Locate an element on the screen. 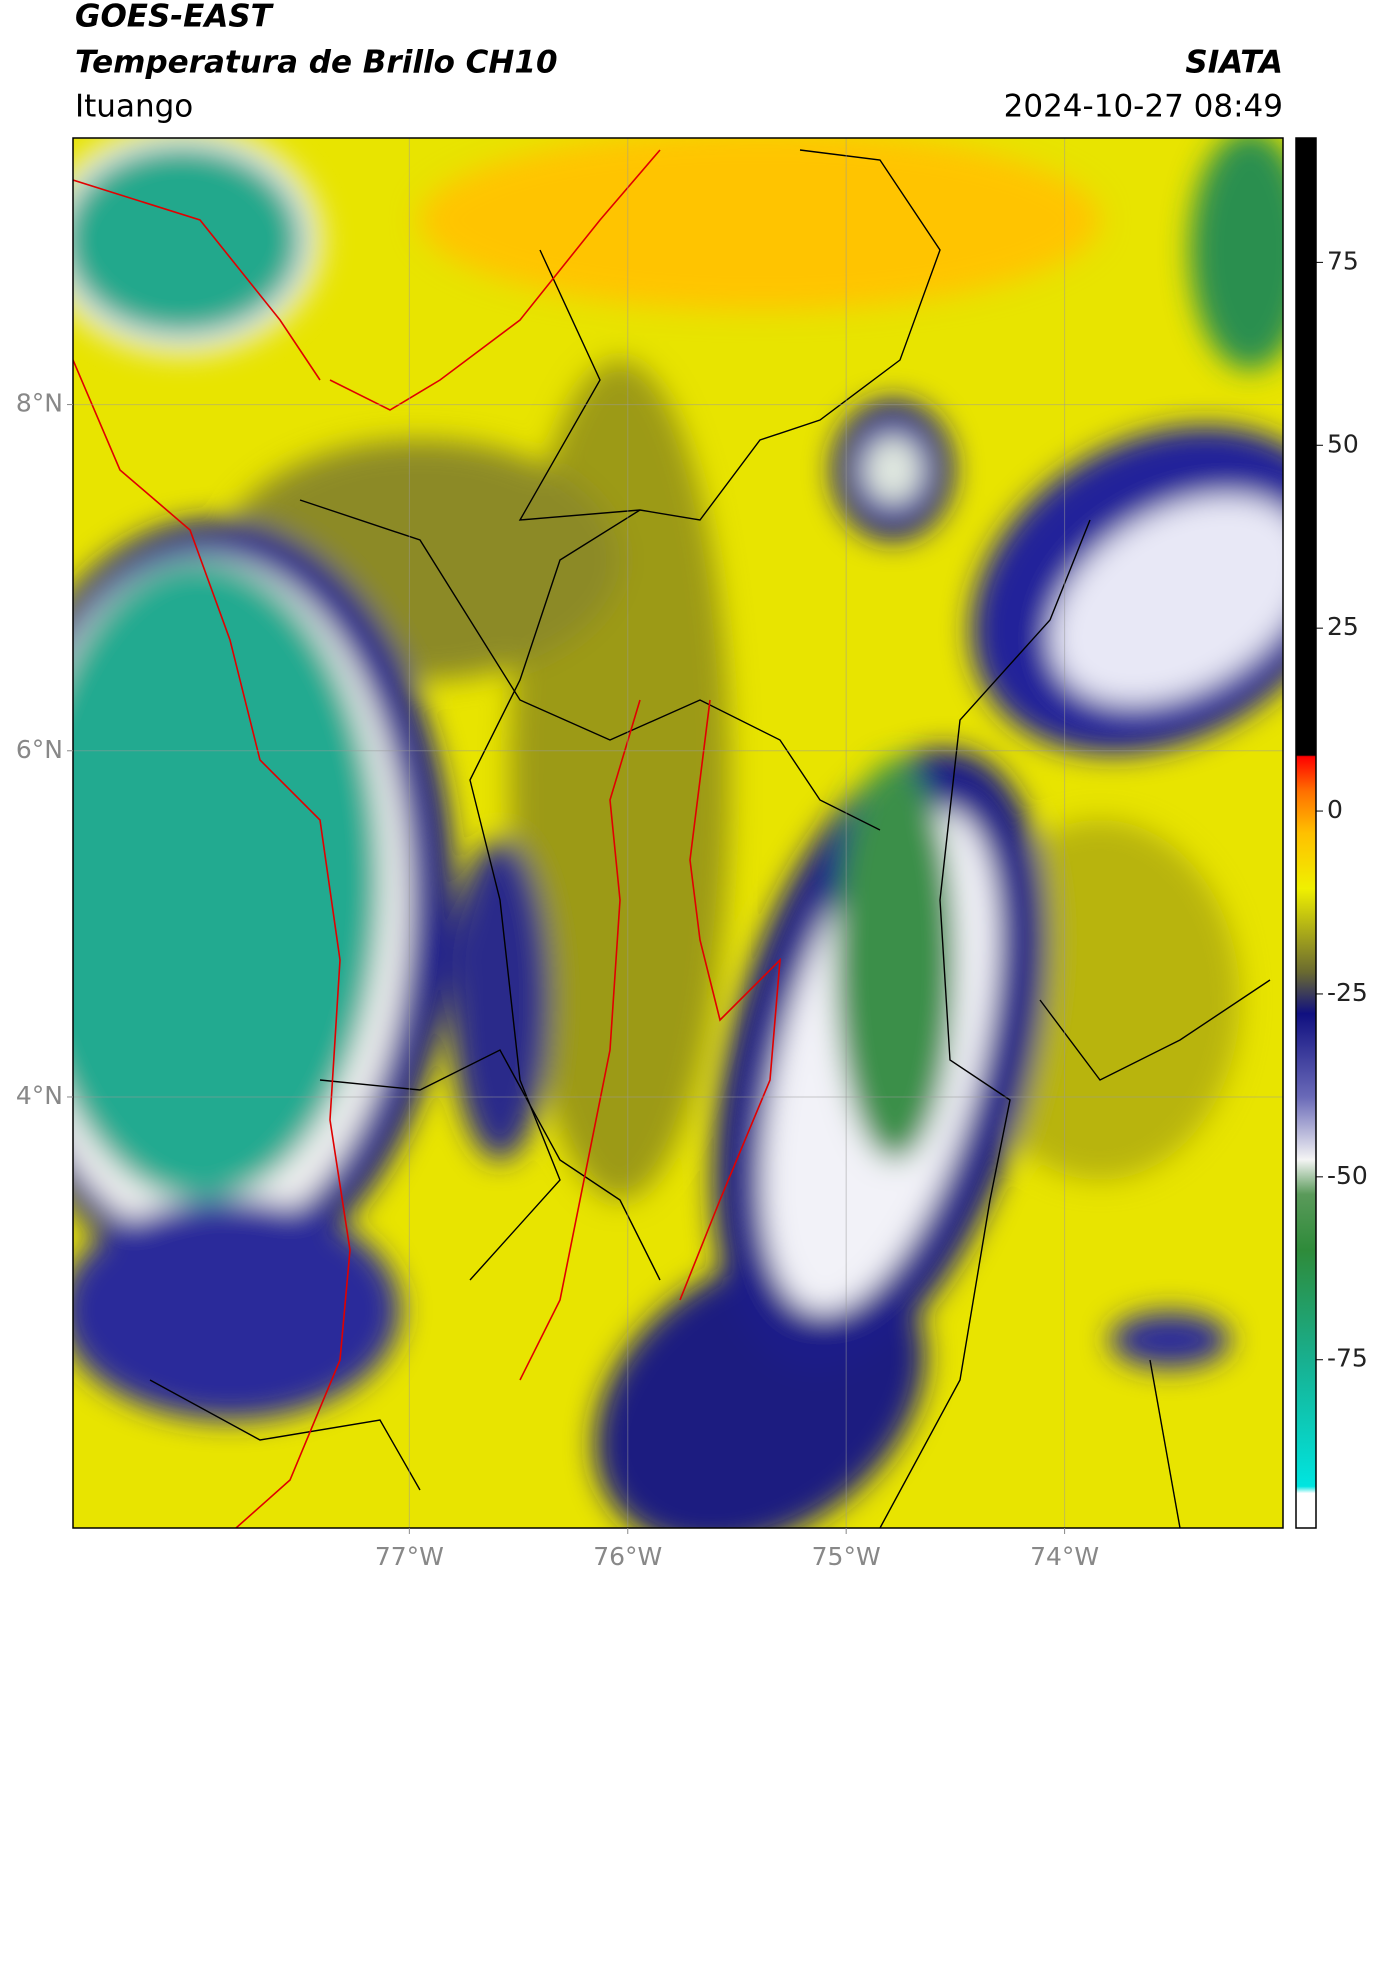 The height and width of the screenshot is (1981, 1384). y-tick-label: 8°N is located at coordinates (39, 403).